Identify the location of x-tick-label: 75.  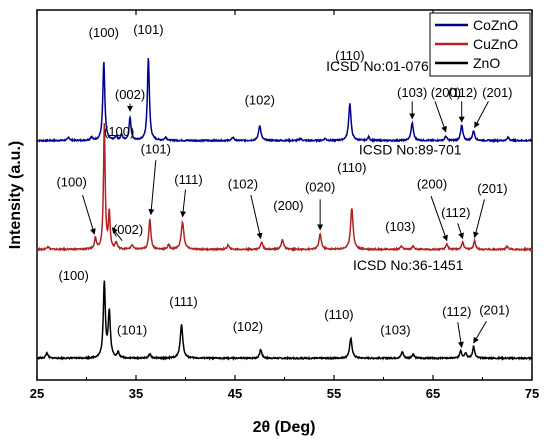
(532, 393).